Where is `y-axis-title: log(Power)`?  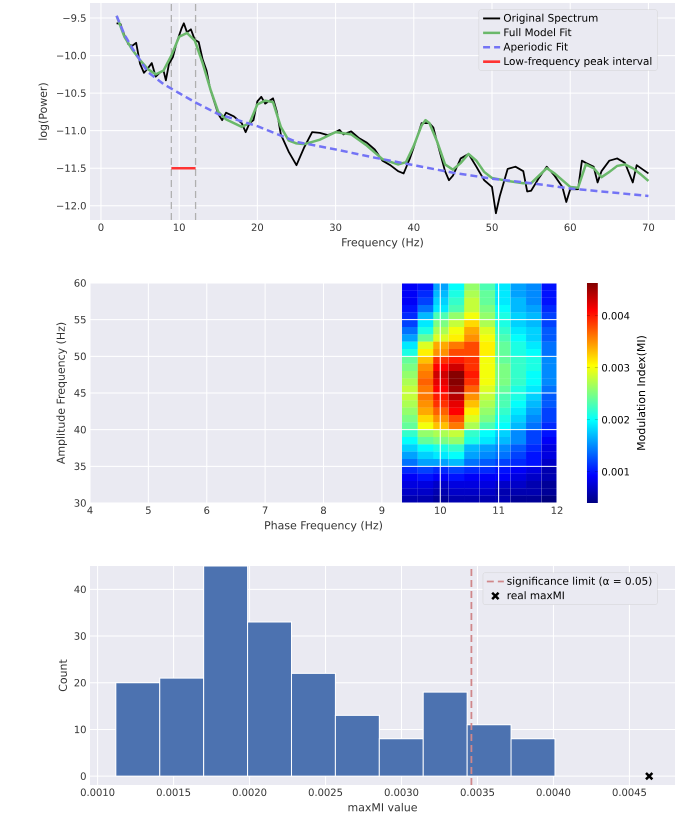 y-axis-title: log(Power) is located at coordinates (44, 111).